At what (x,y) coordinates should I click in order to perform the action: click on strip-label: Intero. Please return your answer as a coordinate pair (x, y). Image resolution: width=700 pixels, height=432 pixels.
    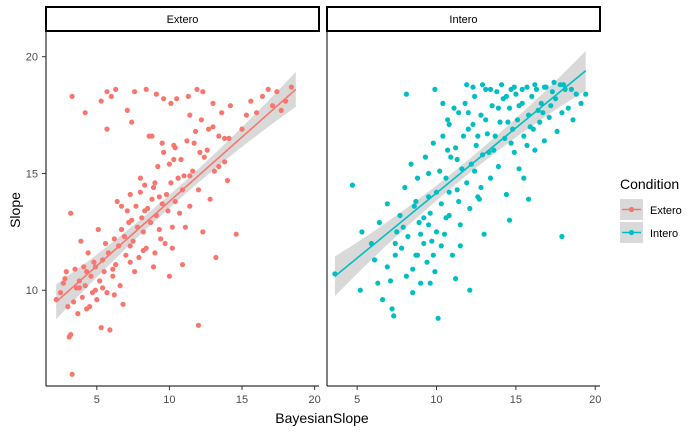
    Looking at the image, I should click on (463, 20).